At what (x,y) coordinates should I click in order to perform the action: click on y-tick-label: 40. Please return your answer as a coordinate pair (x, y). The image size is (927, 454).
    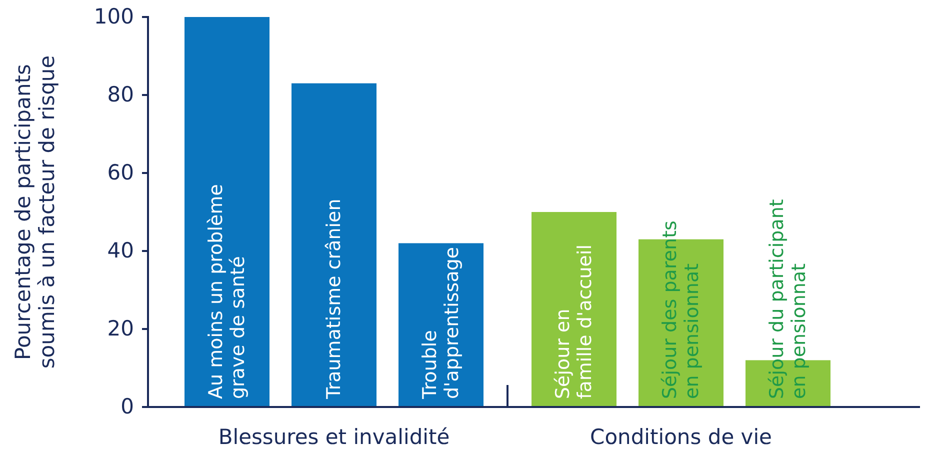
    Looking at the image, I should click on (120, 250).